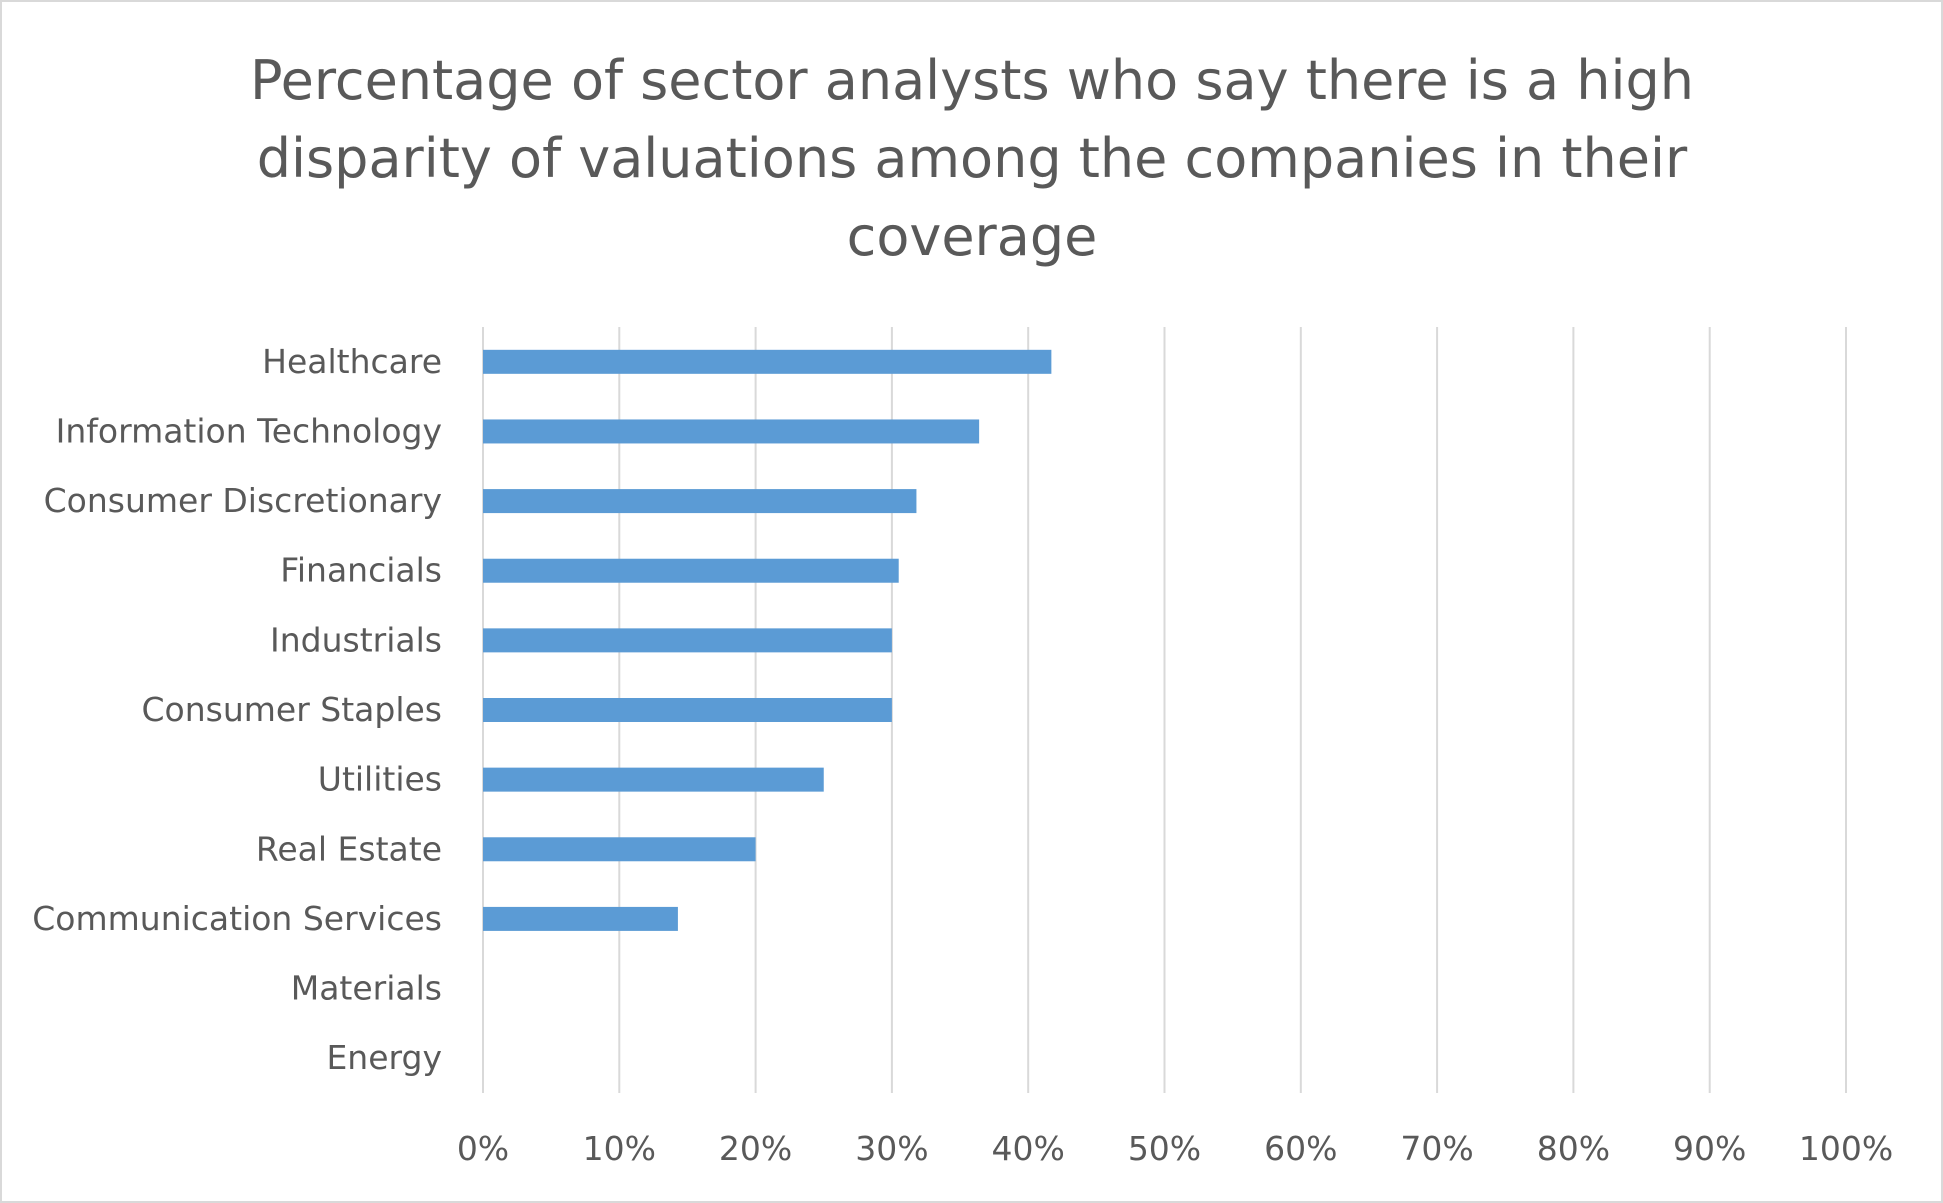 This screenshot has width=1943, height=1203. Describe the element at coordinates (1028, 1148) in the screenshot. I see `x-tick-label: 40%` at that location.